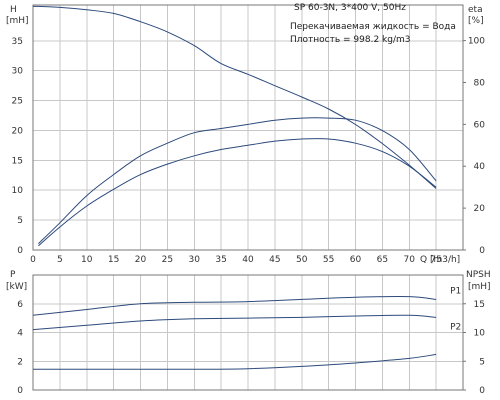 The image size is (500, 400). What do you see at coordinates (482, 362) in the screenshot?
I see `npsh-tick-label: 5` at bounding box center [482, 362].